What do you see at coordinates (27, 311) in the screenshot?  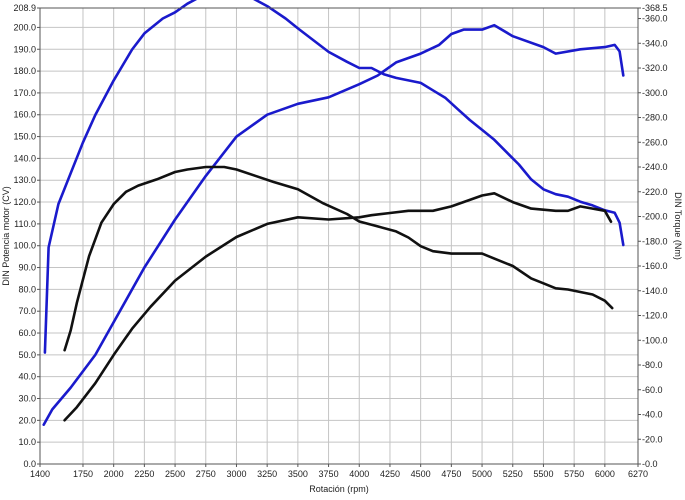 I see `left-tick-label: 70.0` at bounding box center [27, 311].